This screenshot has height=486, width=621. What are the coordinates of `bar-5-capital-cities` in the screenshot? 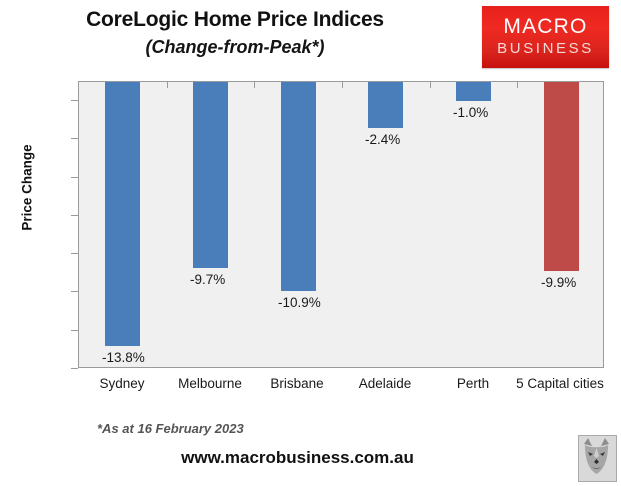 It's located at (561, 177).